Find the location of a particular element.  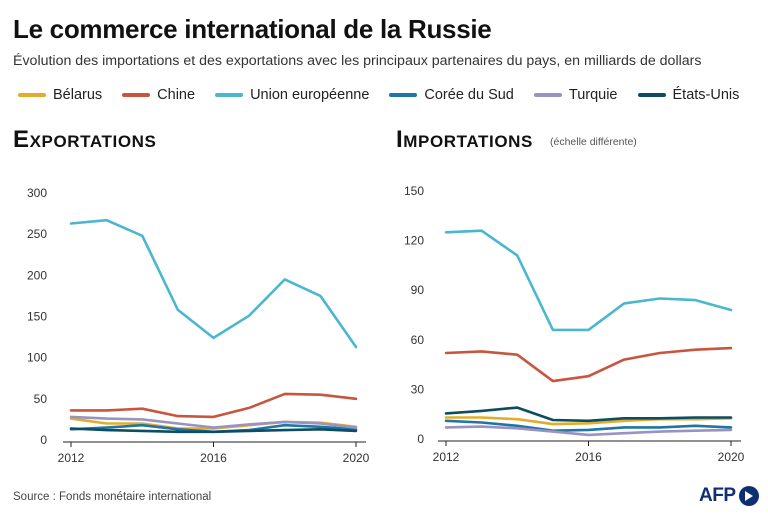

legend-swatch-coree is located at coordinates (403, 95).